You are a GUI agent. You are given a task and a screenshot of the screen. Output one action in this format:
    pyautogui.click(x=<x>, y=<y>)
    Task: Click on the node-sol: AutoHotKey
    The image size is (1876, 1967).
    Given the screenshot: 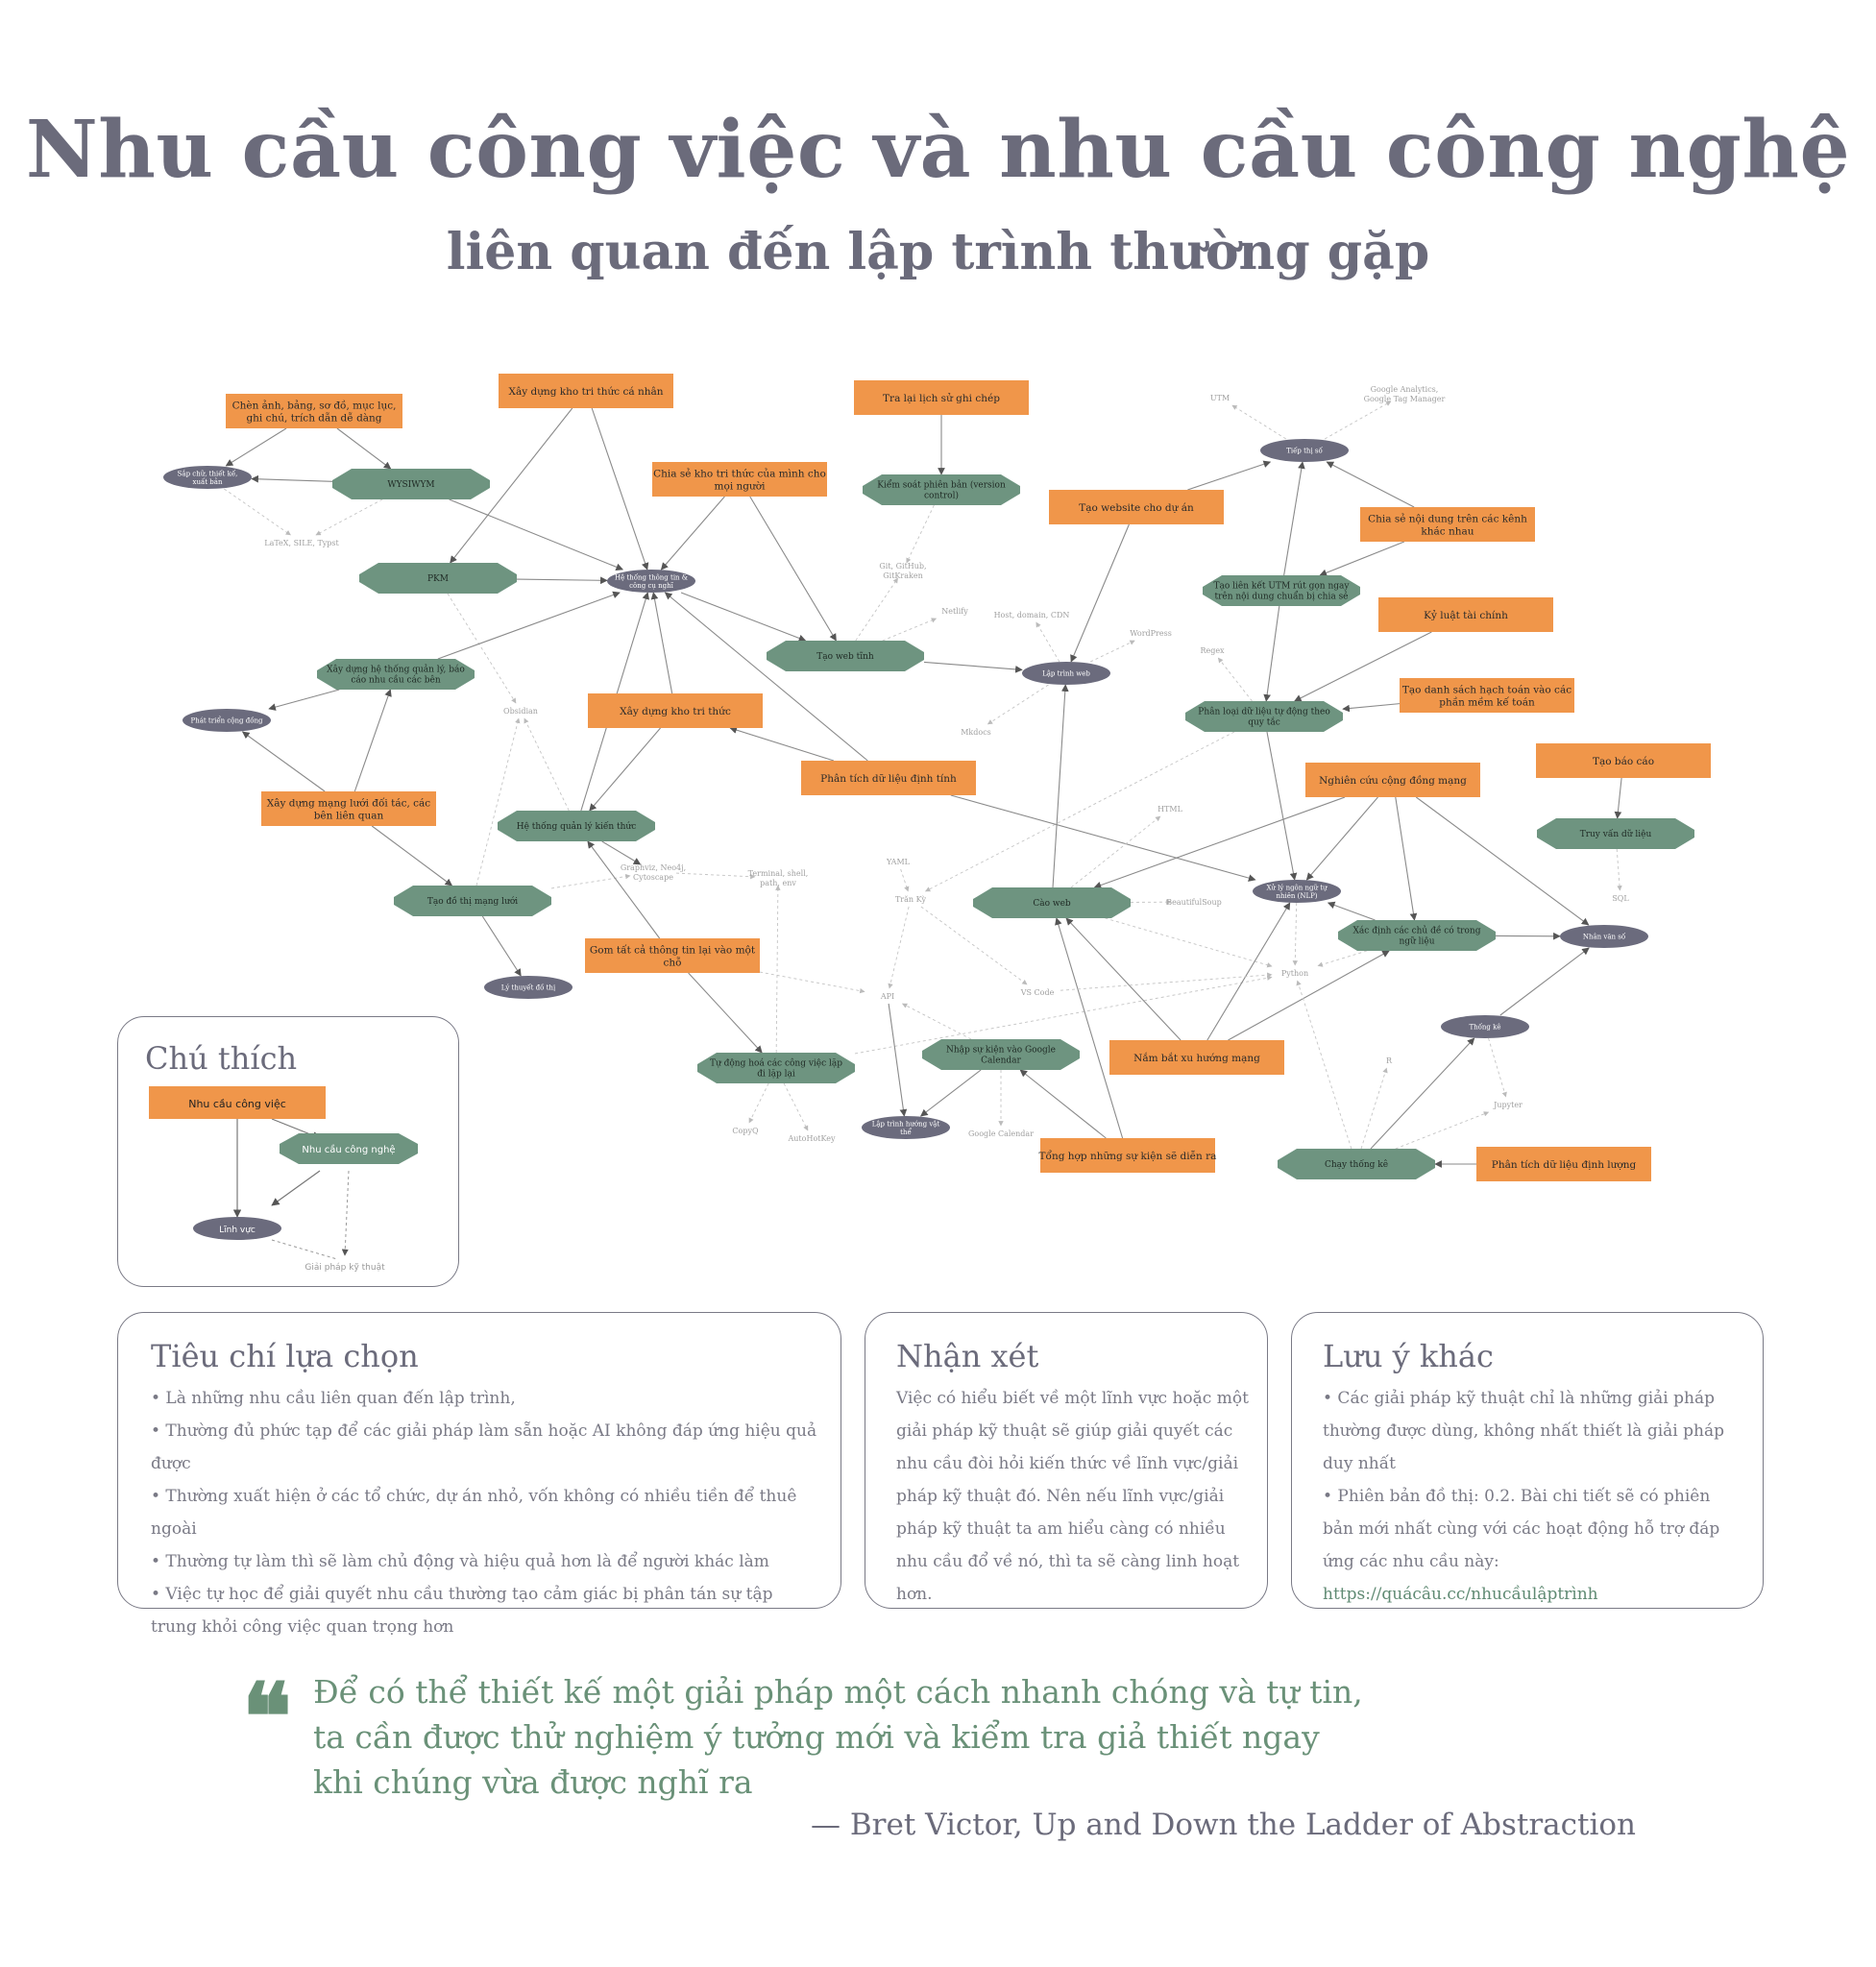 What is the action you would take?
    pyautogui.click(x=812, y=1138)
    